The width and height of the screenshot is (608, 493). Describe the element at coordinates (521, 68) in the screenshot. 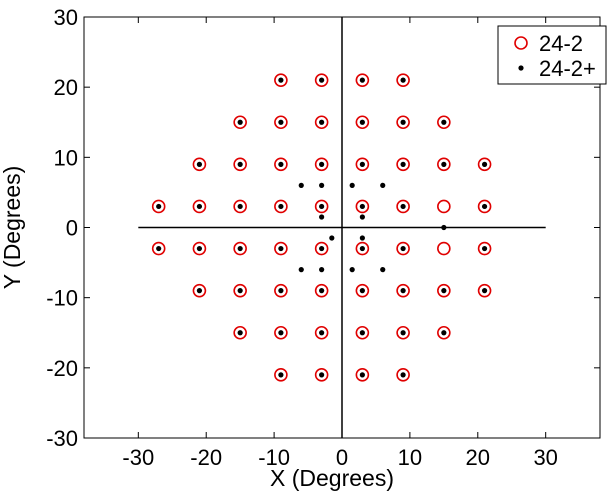

I see `legend-marker-24-2-plus` at that location.